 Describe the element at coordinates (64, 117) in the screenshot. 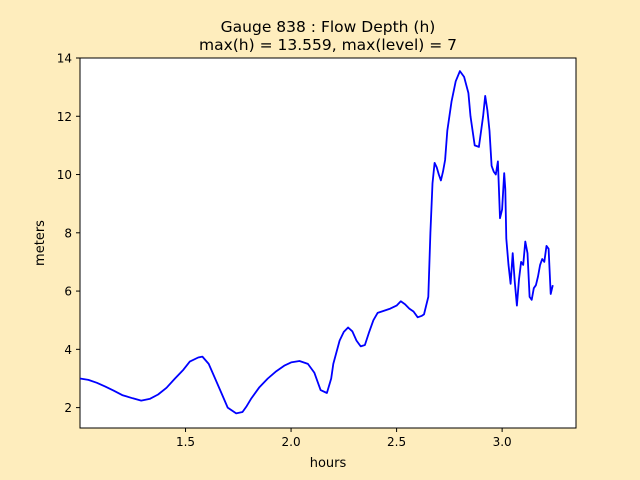

I see `y-tick-label: 12` at that location.